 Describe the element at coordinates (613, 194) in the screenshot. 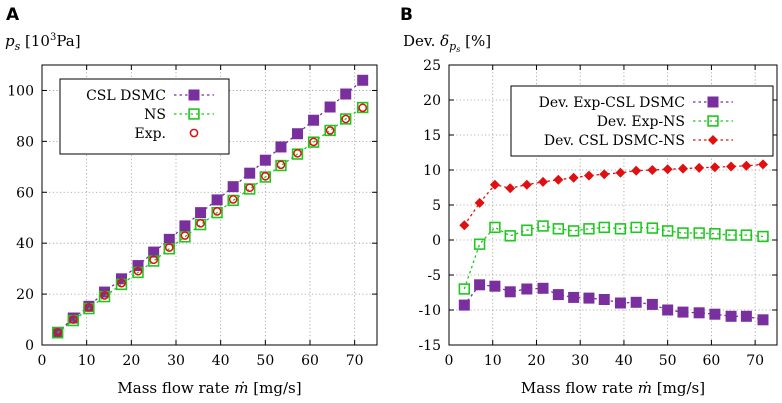

I see `chart-b-series-3-line` at that location.